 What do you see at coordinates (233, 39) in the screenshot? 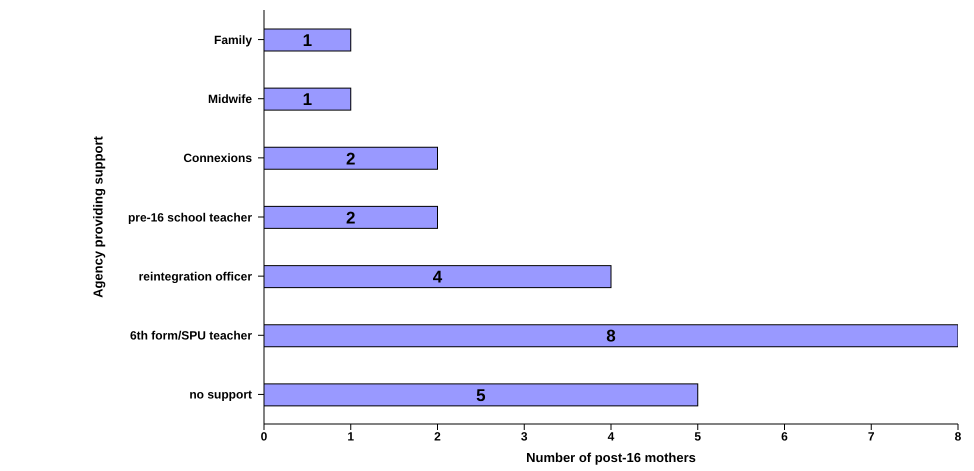
I see `y-tick-label: Family` at bounding box center [233, 39].